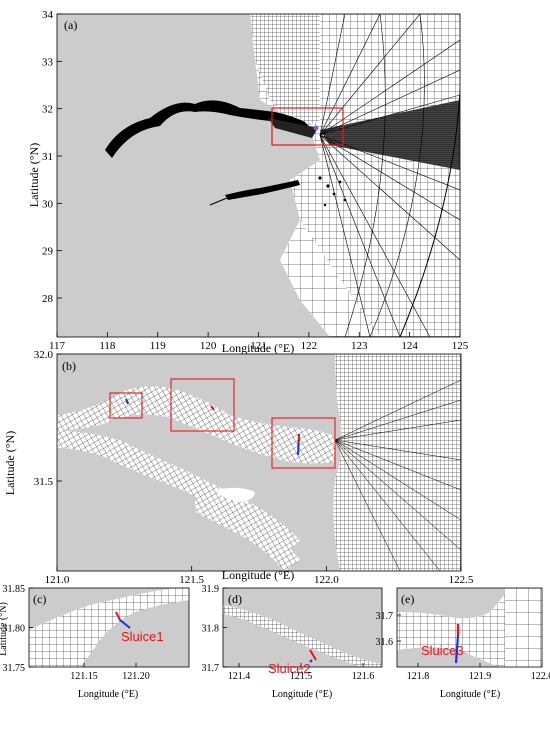 The height and width of the screenshot is (734, 550). Describe the element at coordinates (158, 346) in the screenshot. I see `tick-label: 119` at that location.